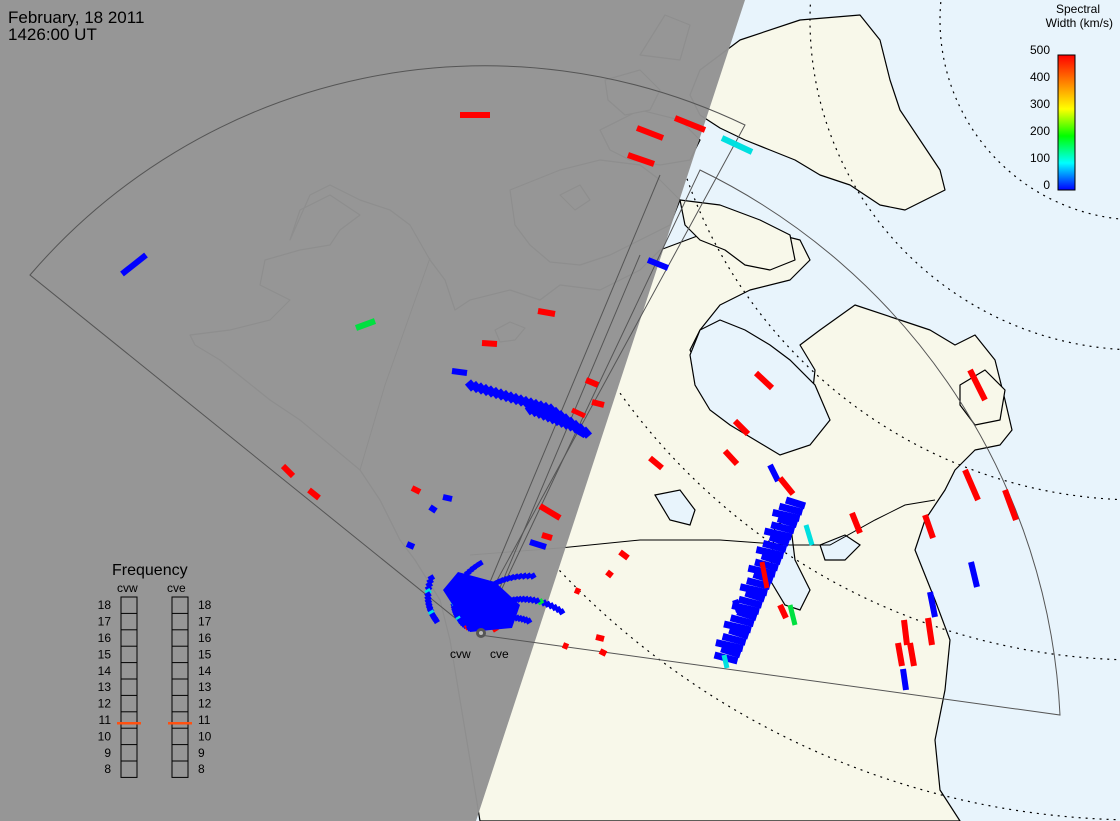  What do you see at coordinates (205, 671) in the screenshot?
I see `frequency-scale-tick: 14` at bounding box center [205, 671].